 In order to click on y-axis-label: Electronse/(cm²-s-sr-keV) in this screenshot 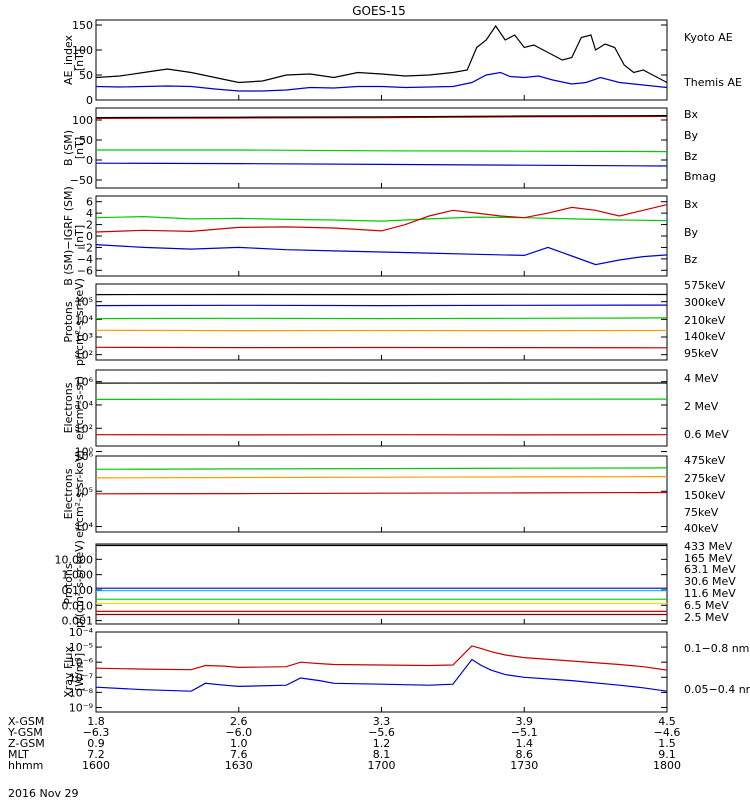, I will do `click(74, 494)`.